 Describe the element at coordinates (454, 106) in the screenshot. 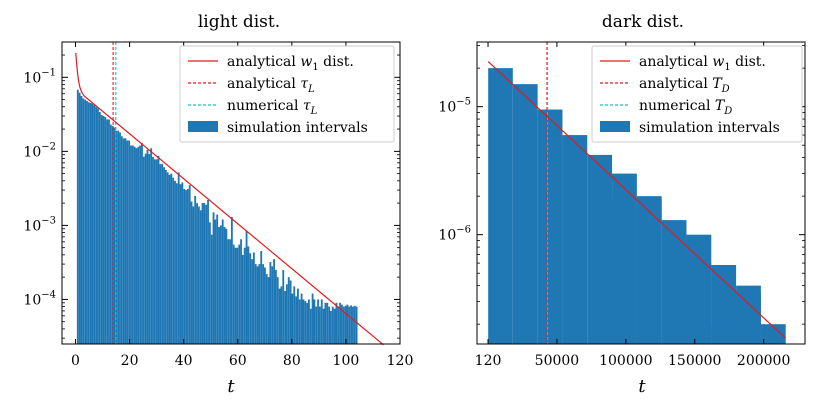

I see `y-tick-label: 10⁻⁵` at that location.